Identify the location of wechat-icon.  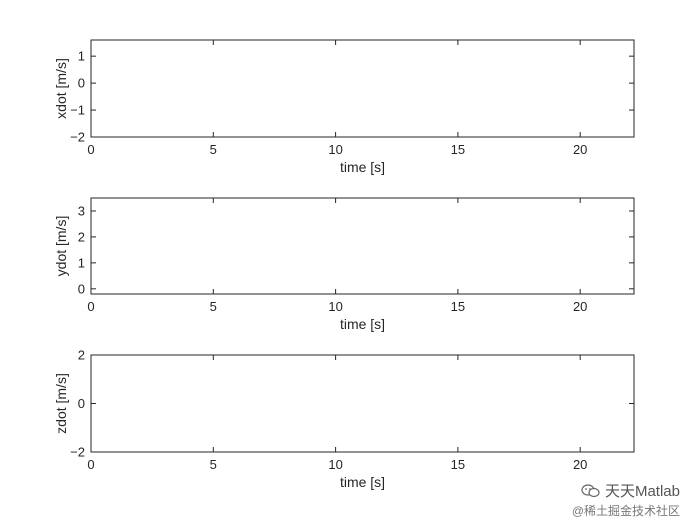
(590, 490).